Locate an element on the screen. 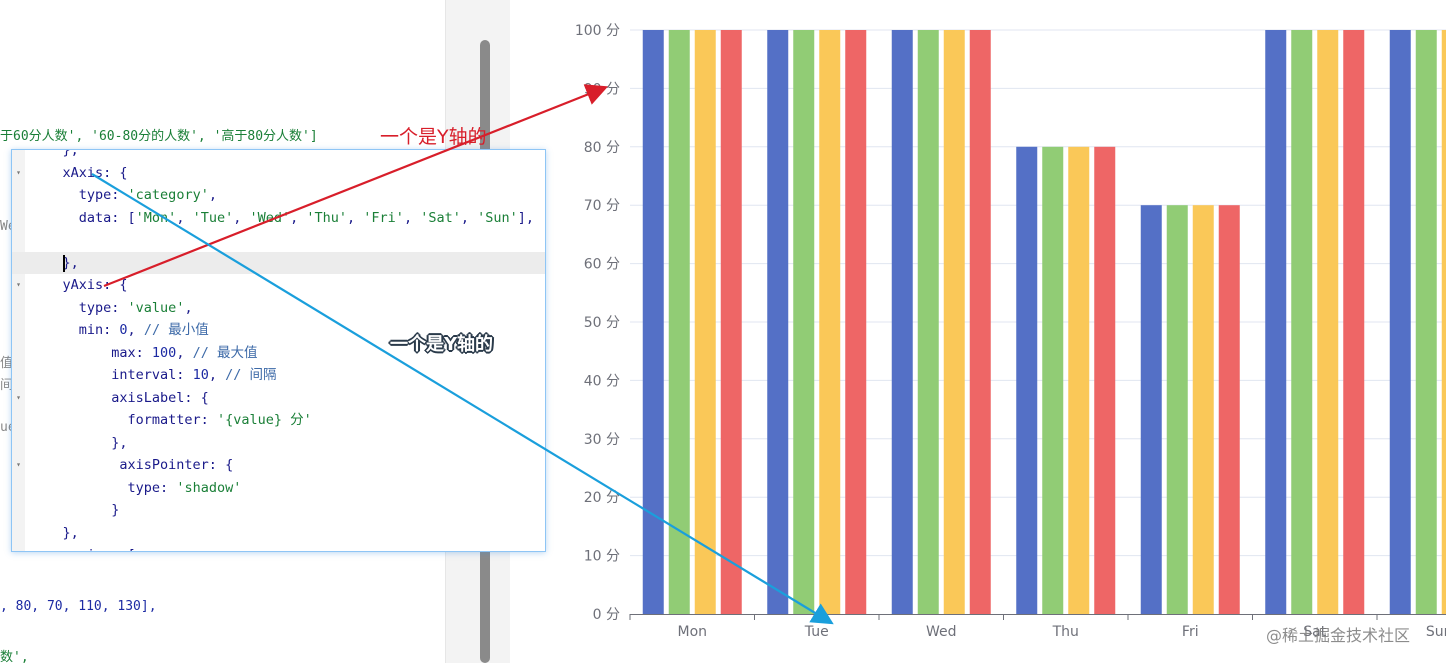 This screenshot has width=1446, height=663. code-line: type: 'value', is located at coordinates (278, 308).